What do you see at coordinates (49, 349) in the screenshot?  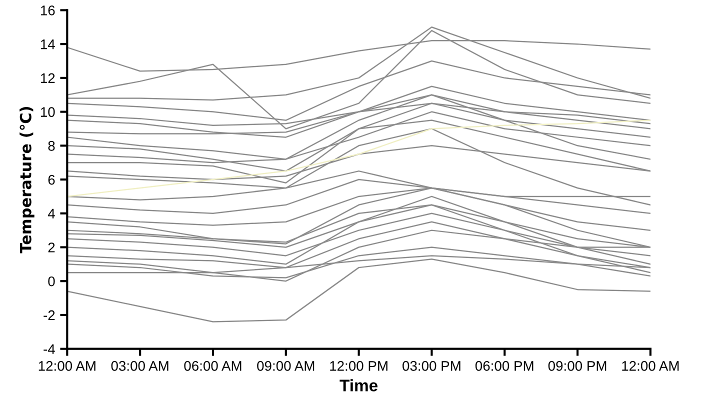 I see `y-tick-label: -4` at bounding box center [49, 349].